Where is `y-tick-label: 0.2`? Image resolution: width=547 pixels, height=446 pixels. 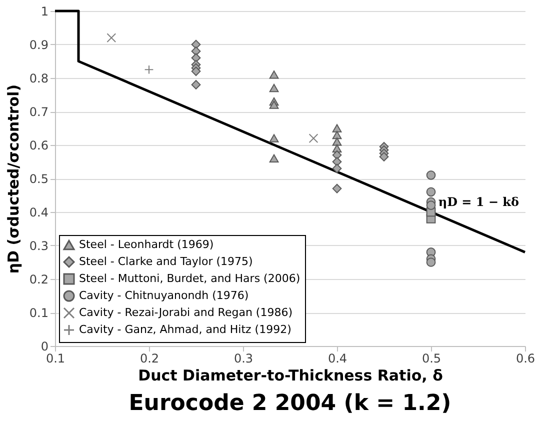 y-tick-label: 0.2 is located at coordinates (38, 279).